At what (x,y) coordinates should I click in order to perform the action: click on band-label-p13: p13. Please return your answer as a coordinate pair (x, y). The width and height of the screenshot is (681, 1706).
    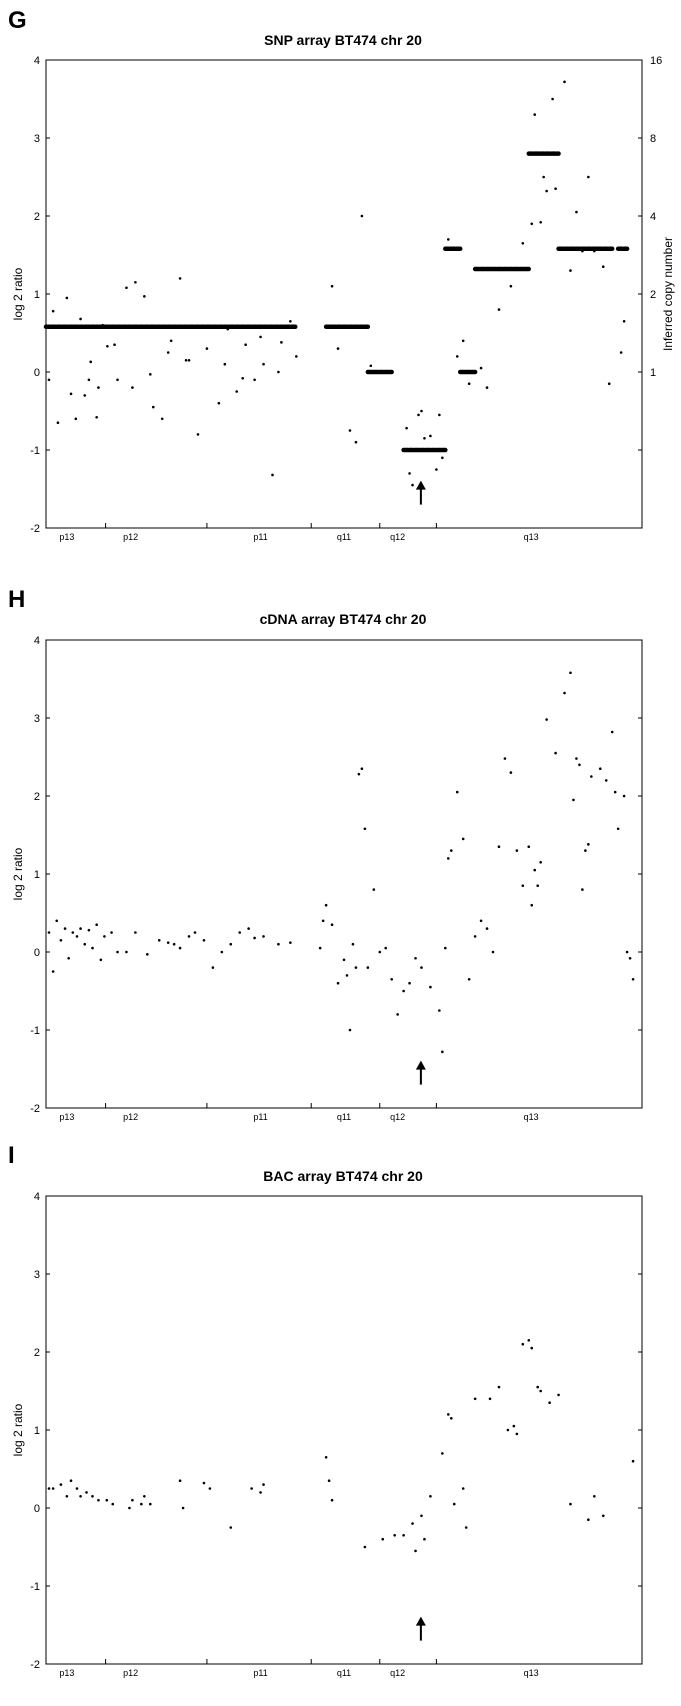
    Looking at the image, I should click on (66, 1673).